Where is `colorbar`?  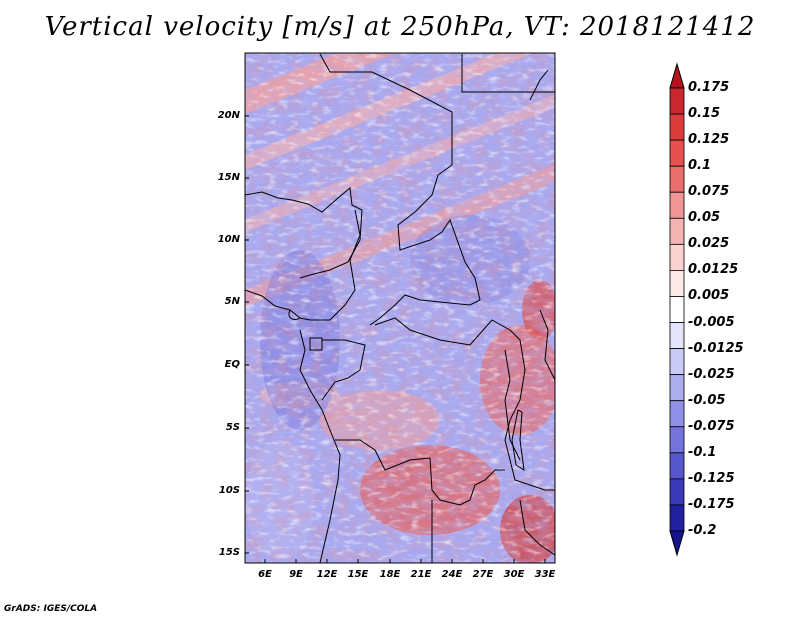 colorbar is located at coordinates (677, 309).